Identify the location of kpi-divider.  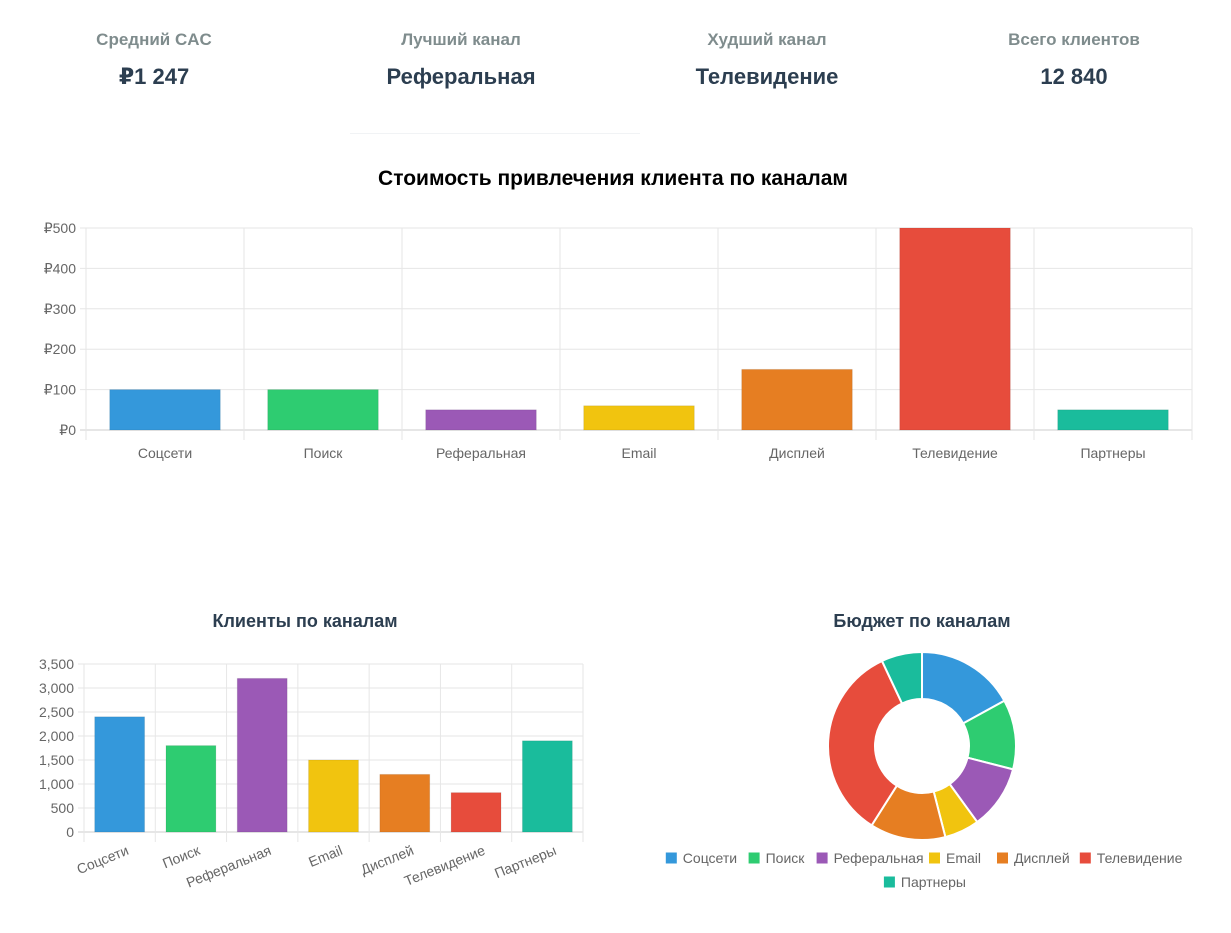
(495, 133).